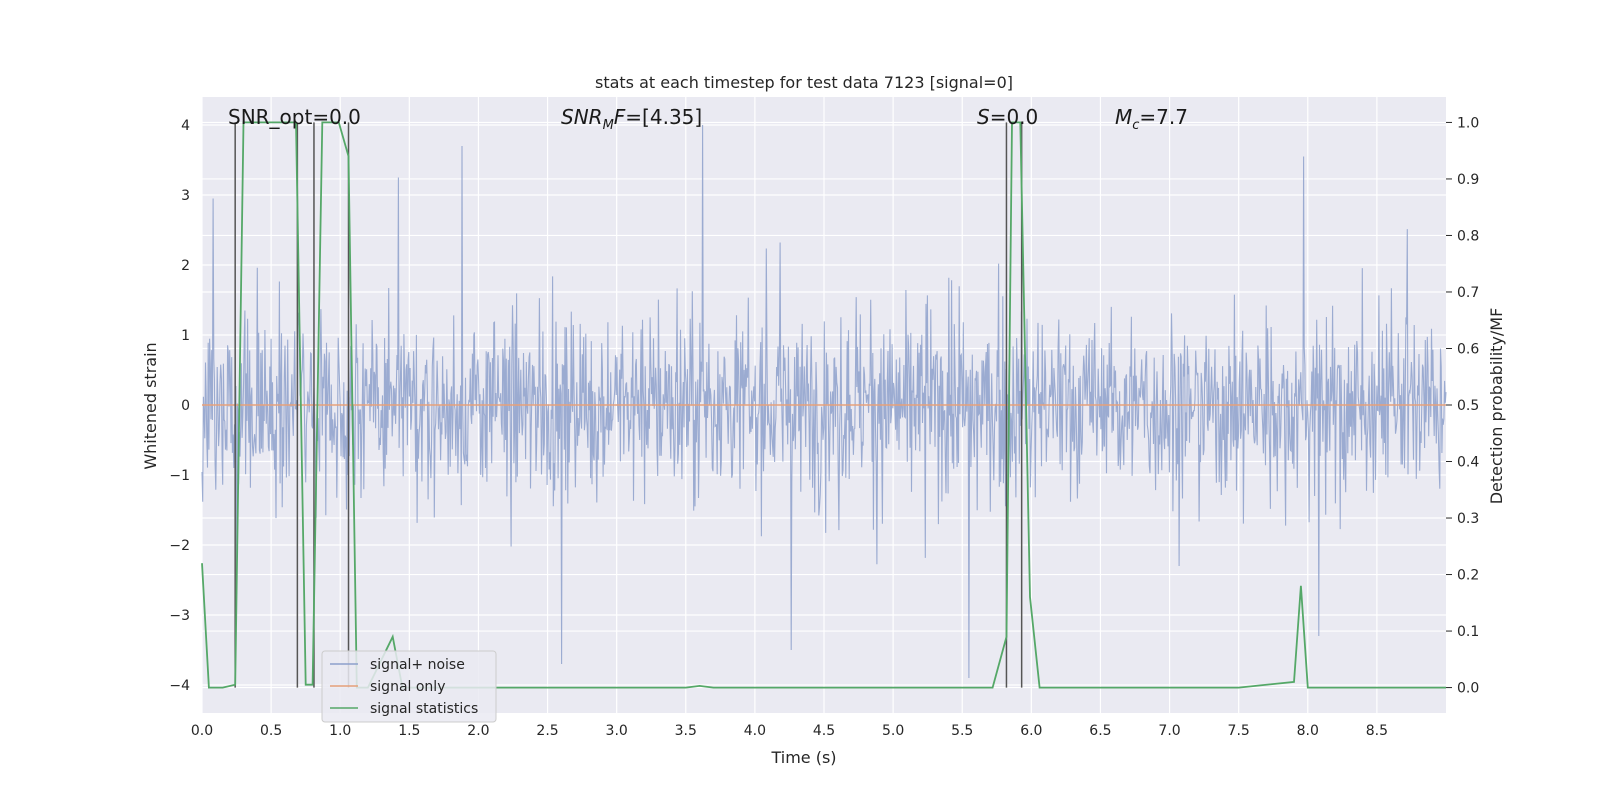 This screenshot has width=1600, height=800. Describe the element at coordinates (1468, 632) in the screenshot. I see `y2-tick-label: 0.1` at that location.